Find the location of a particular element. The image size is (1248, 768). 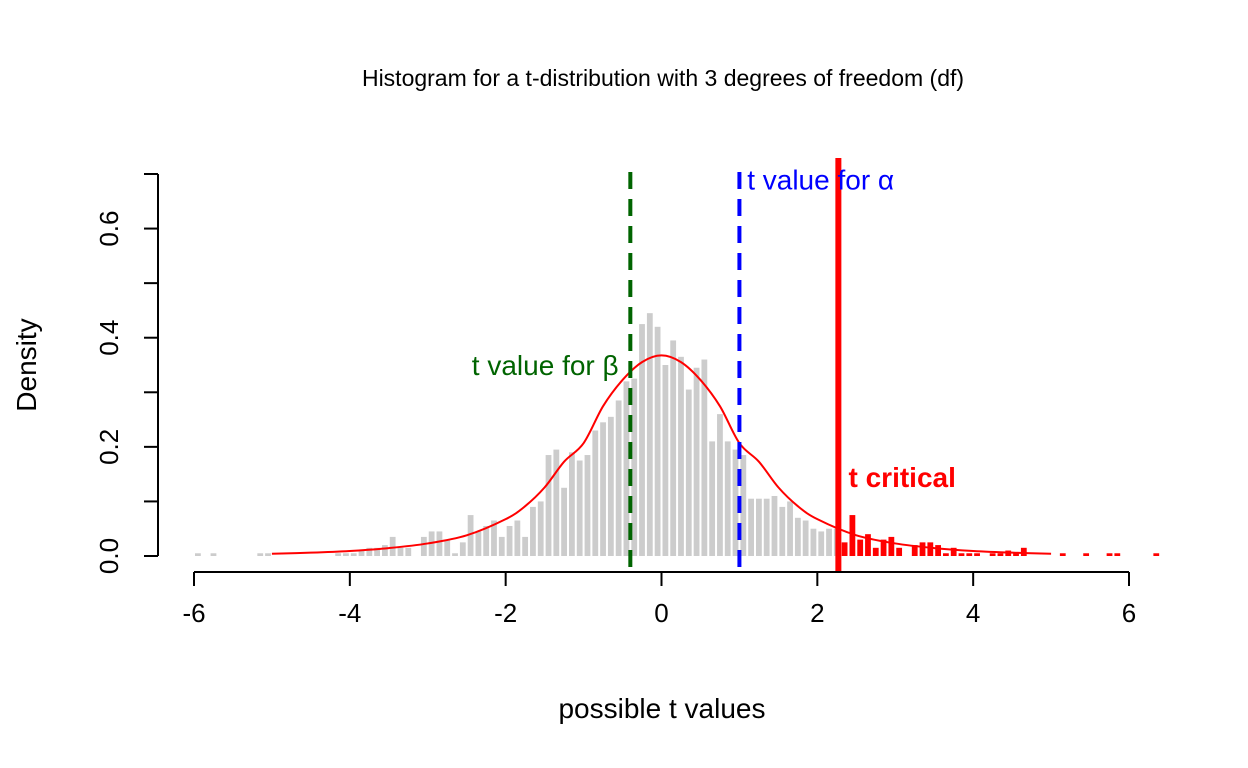

x-tick-label: 2 is located at coordinates (817, 613).